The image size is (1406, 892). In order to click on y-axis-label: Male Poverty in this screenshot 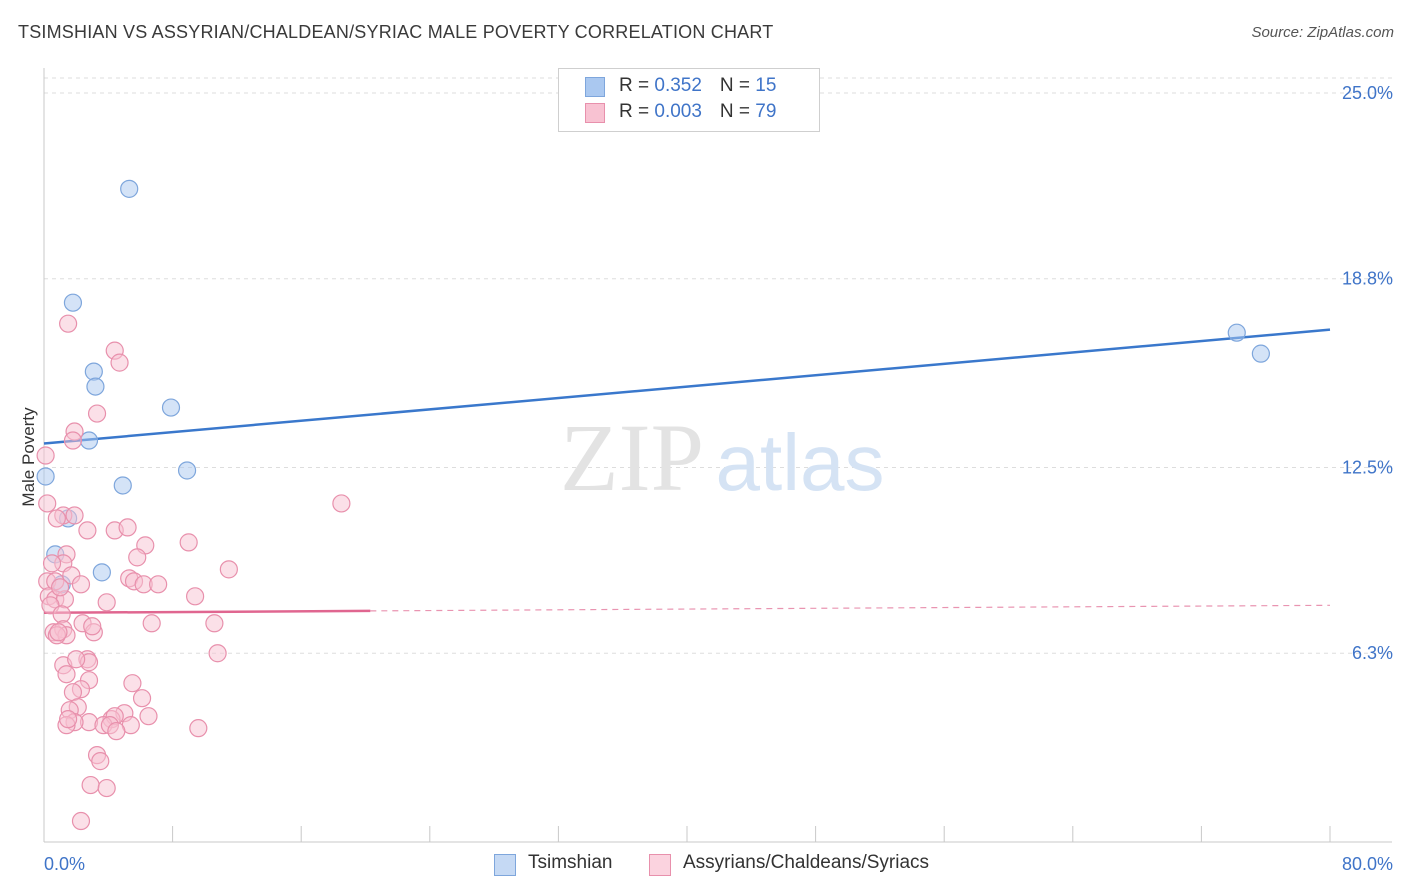, I will do `click(28, 457)`.